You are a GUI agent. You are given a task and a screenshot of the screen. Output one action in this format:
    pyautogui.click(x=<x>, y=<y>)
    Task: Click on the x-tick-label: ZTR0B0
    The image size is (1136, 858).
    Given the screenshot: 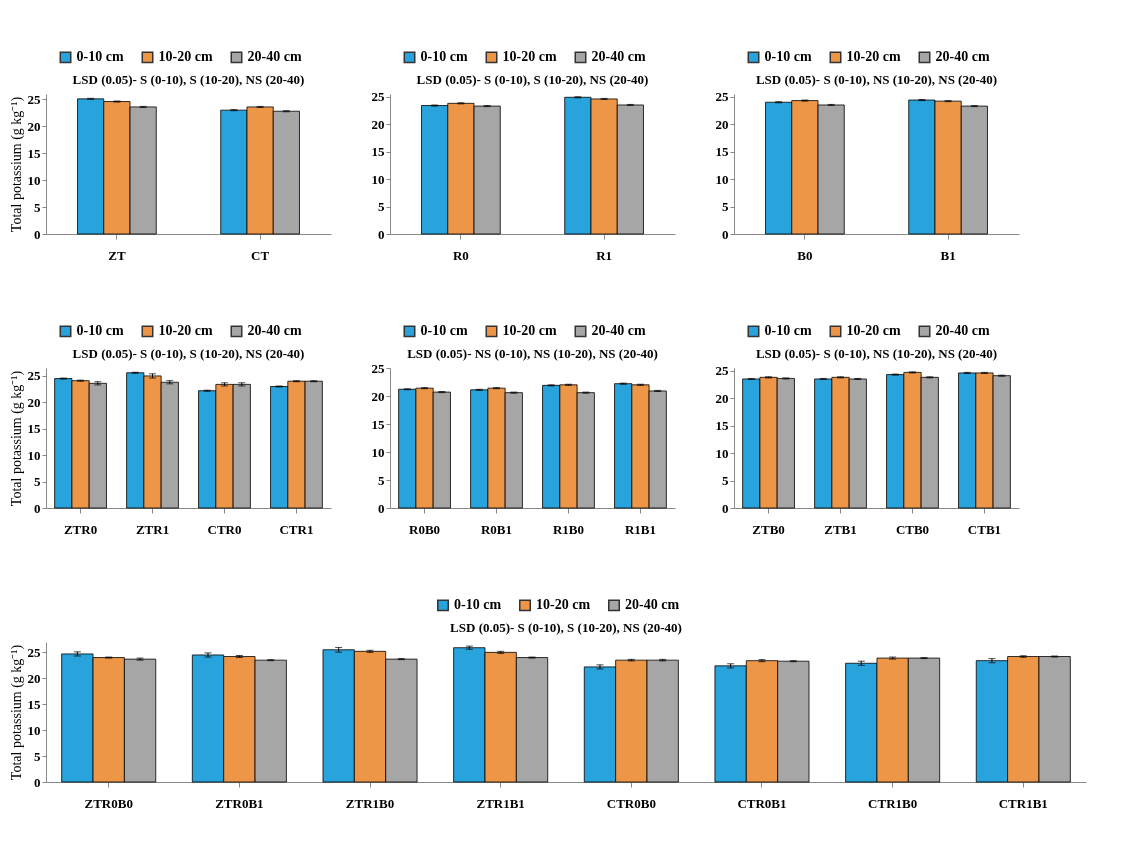 What is the action you would take?
    pyautogui.click(x=108, y=803)
    